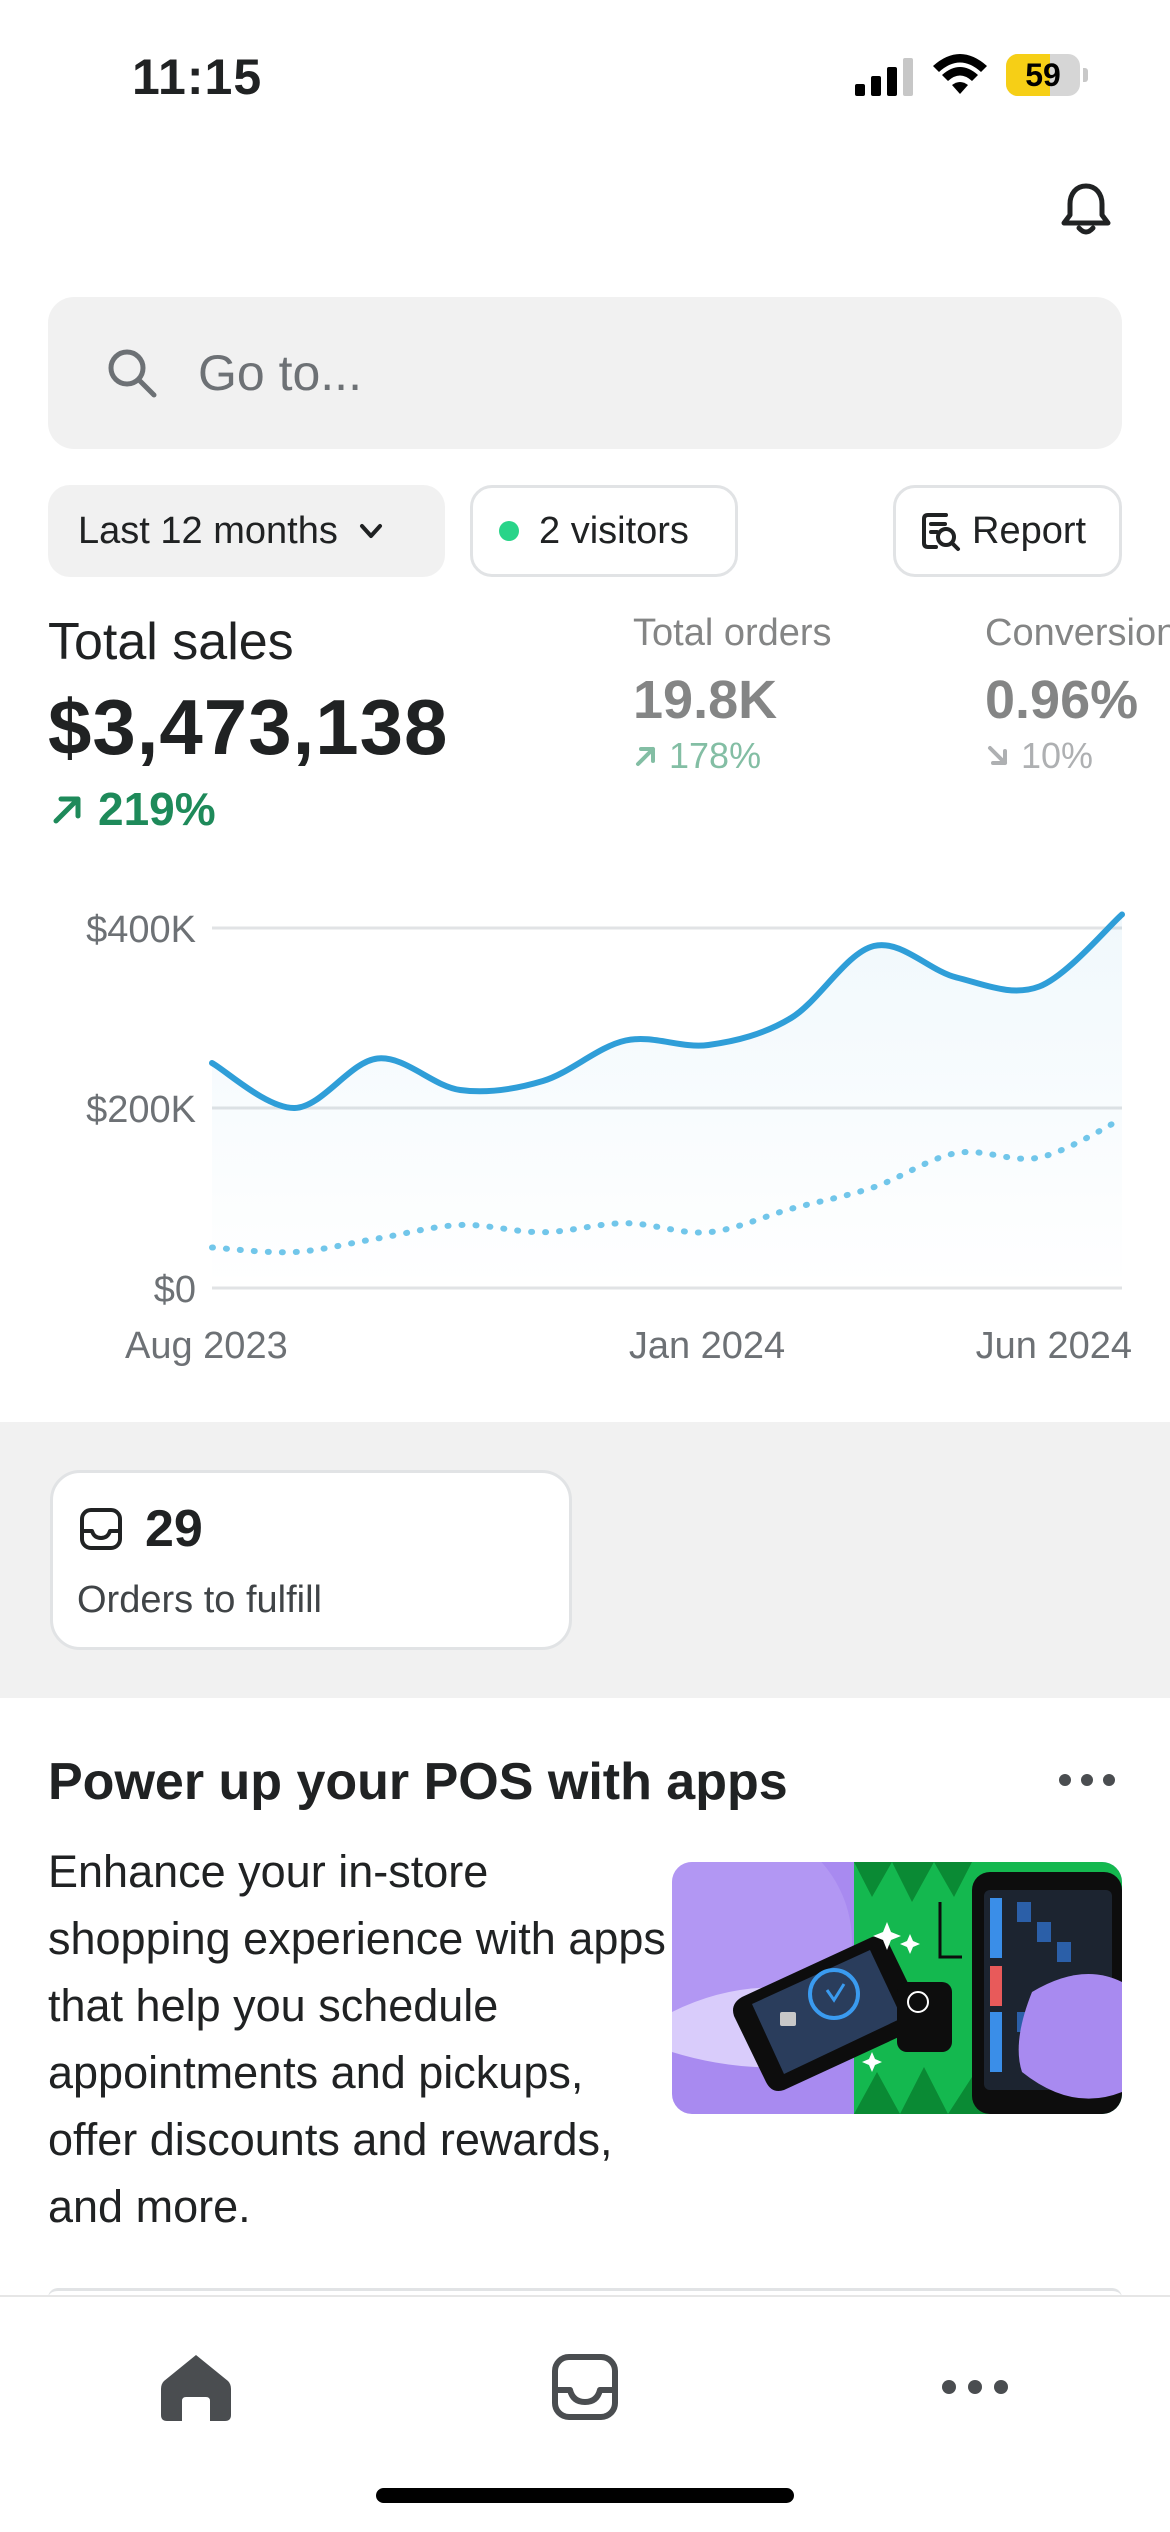 Image resolution: width=1170 pixels, height=2532 pixels. Describe the element at coordinates (707, 1346) in the screenshot. I see `x-tick-label: Jan 2024` at that location.